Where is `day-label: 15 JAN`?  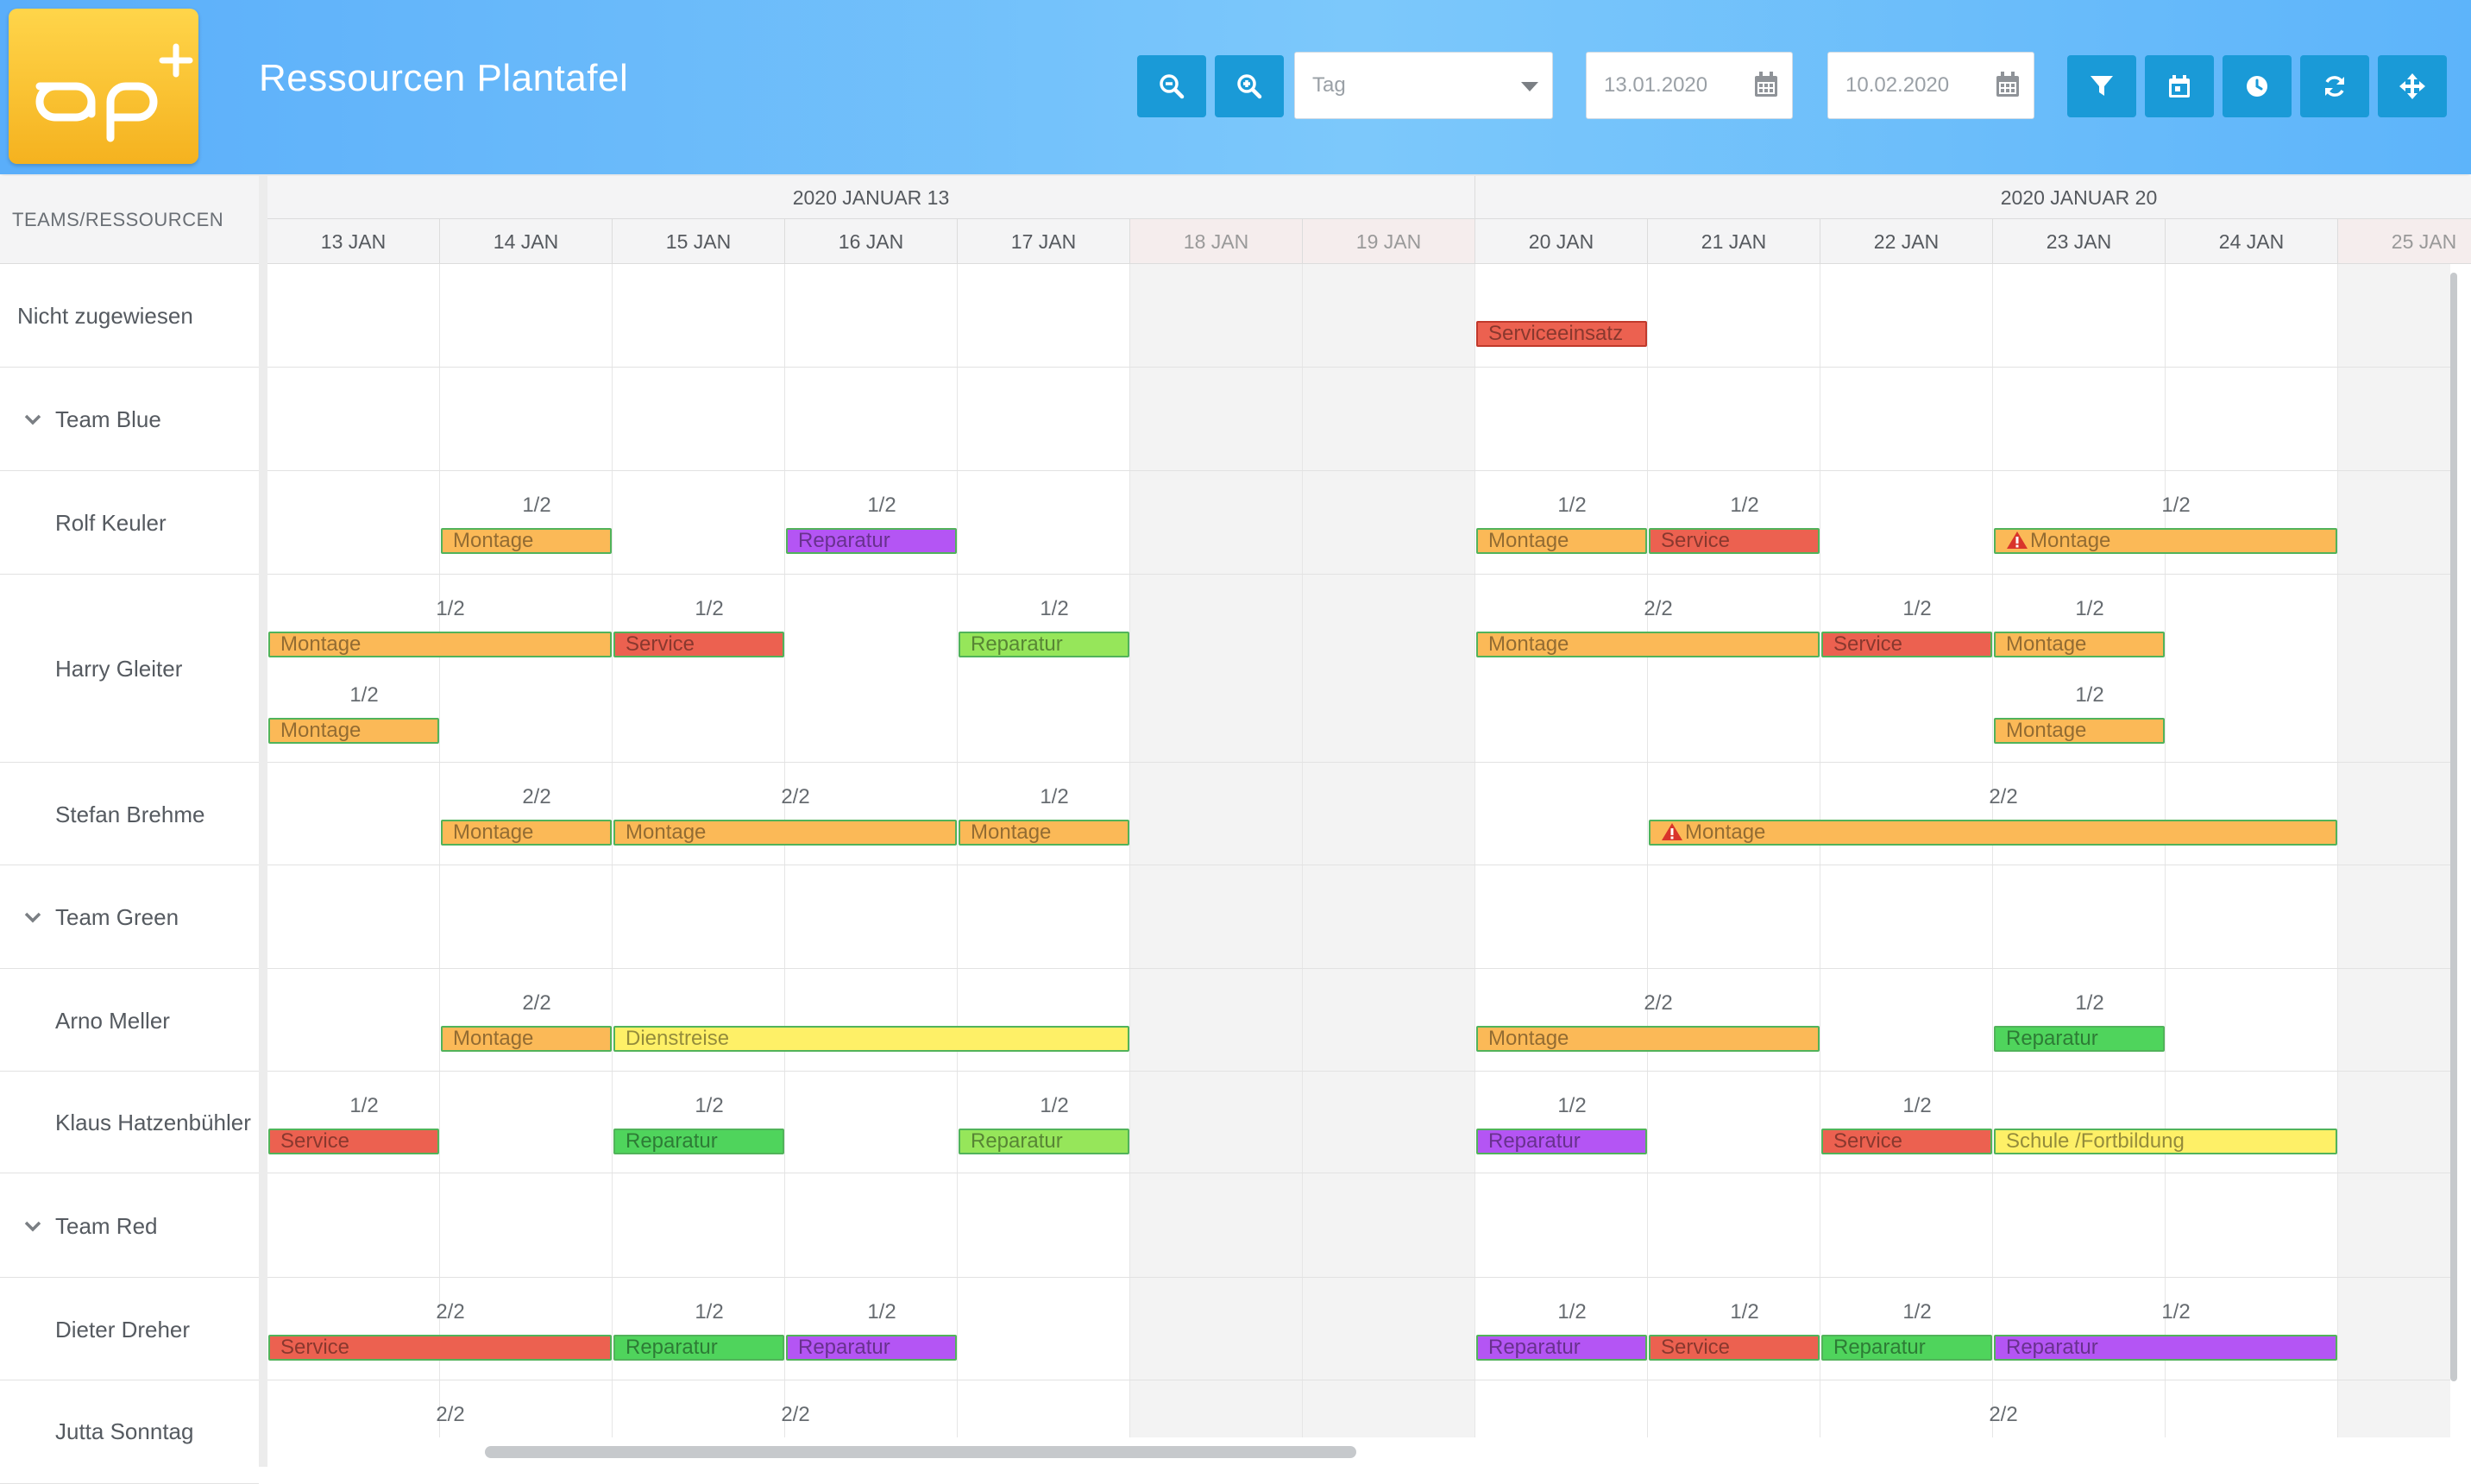 day-label: 15 JAN is located at coordinates (699, 241).